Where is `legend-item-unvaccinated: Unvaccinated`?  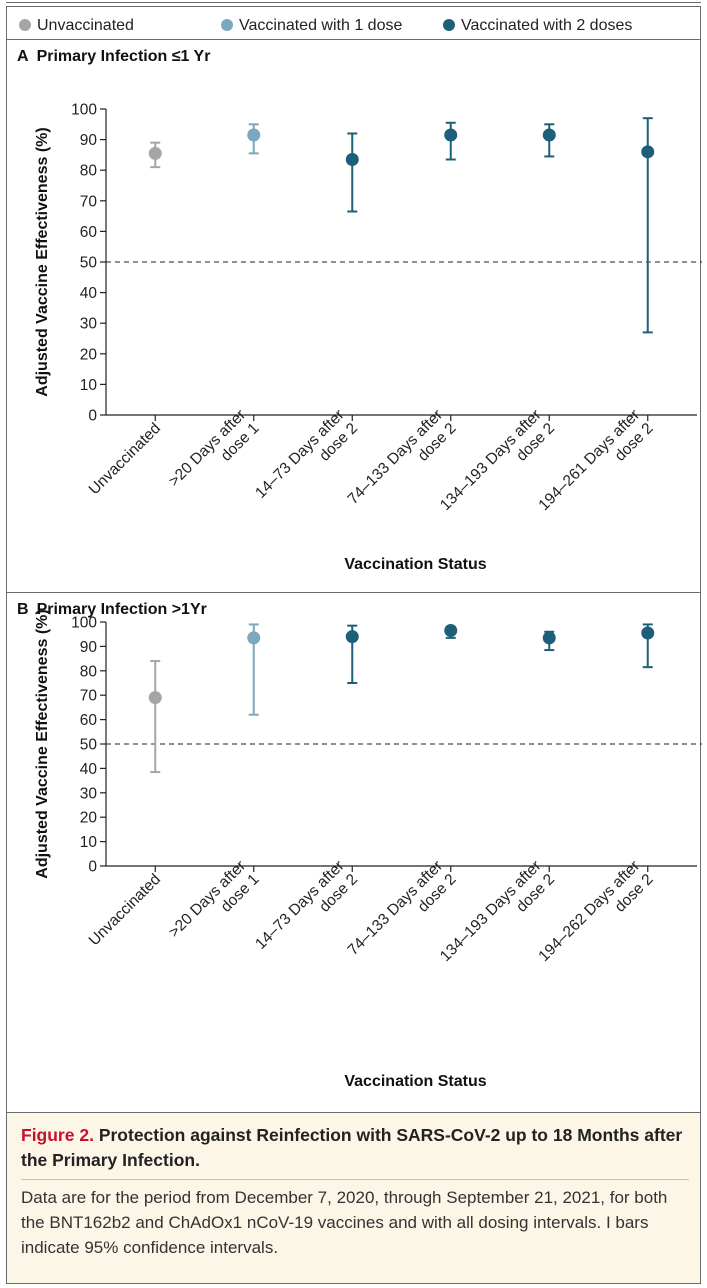 legend-item-unvaccinated: Unvaccinated is located at coordinates (76, 26).